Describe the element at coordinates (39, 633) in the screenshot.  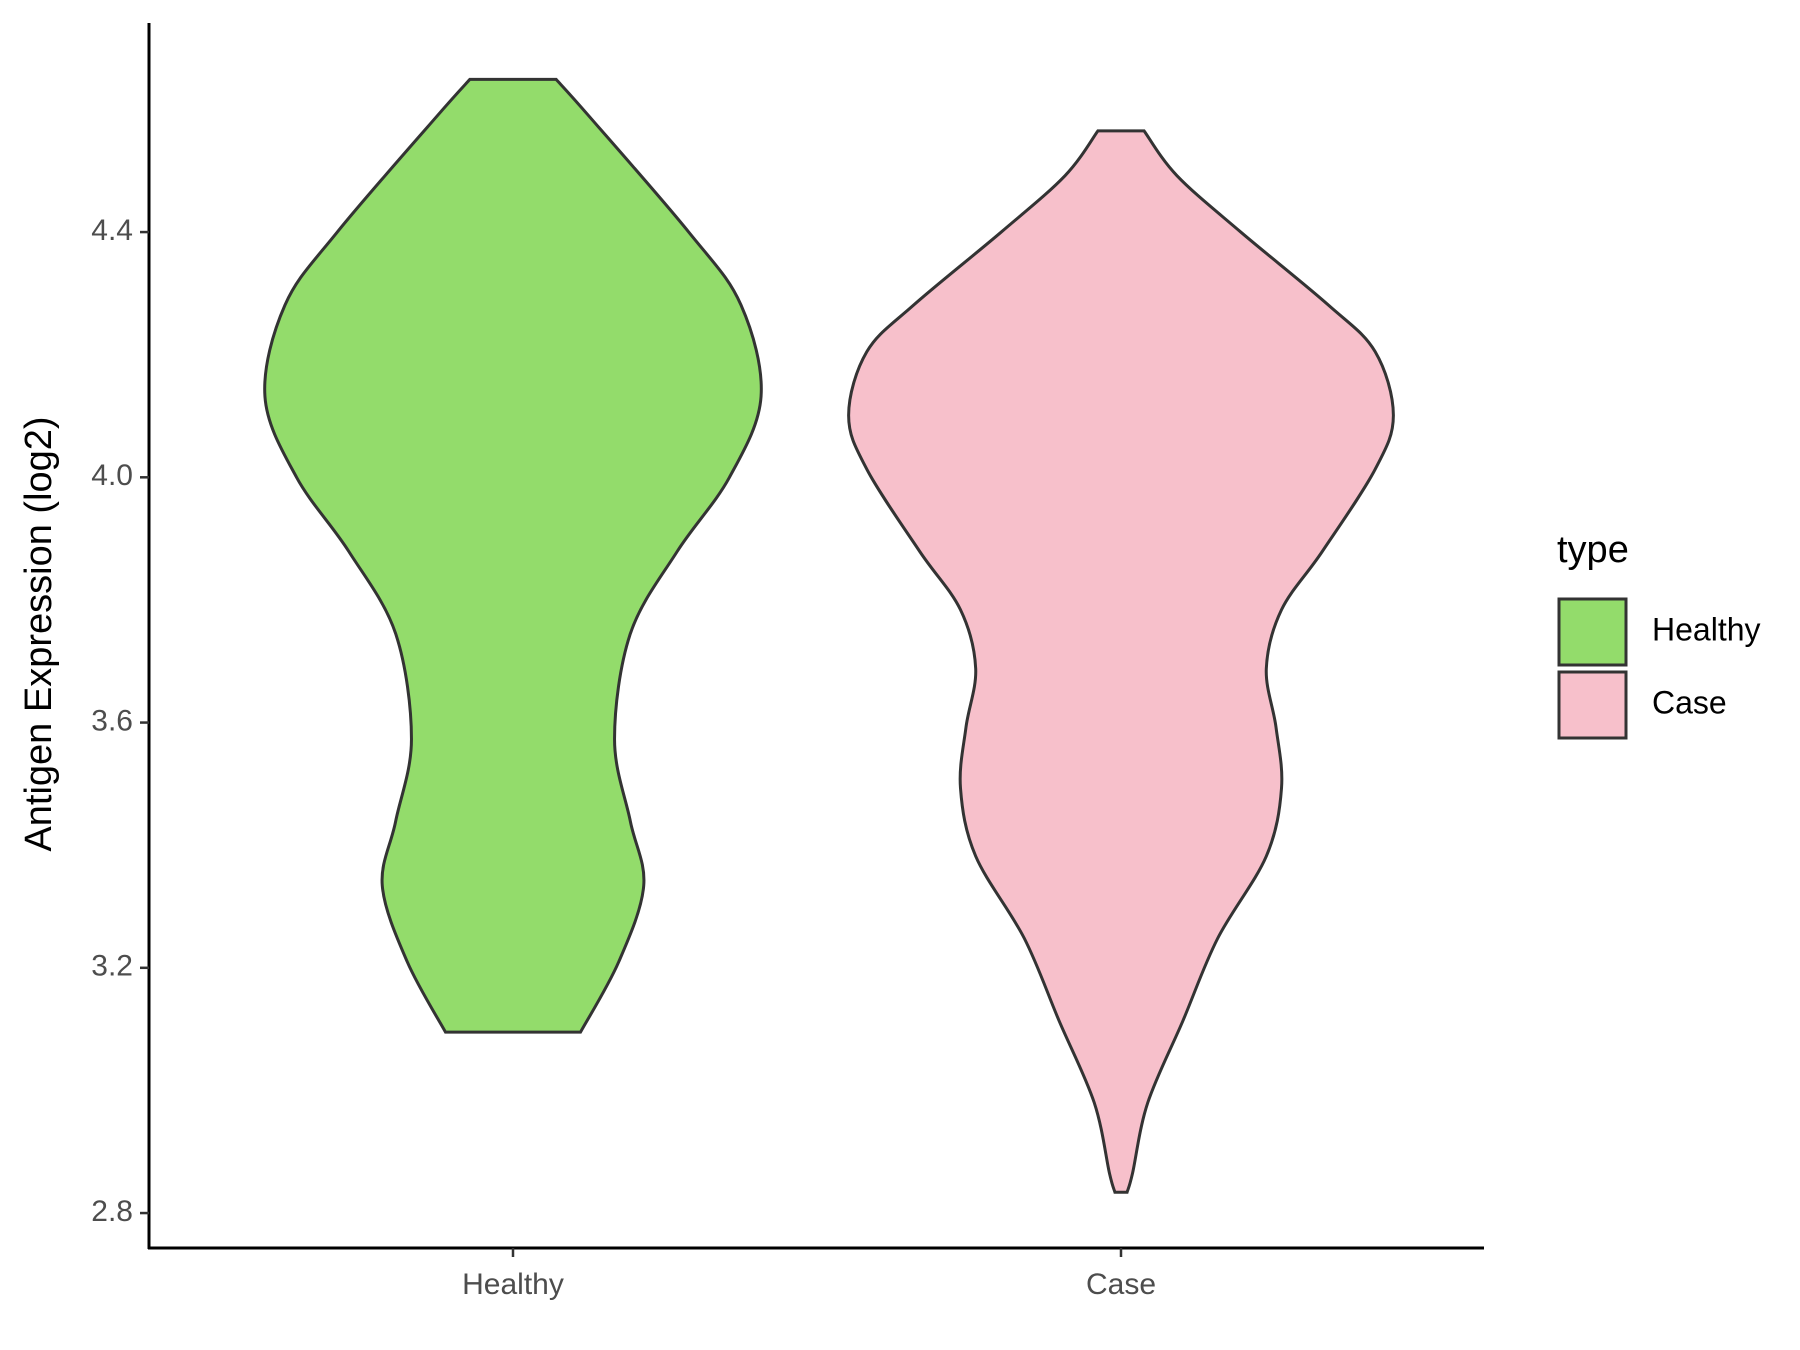
I see `y-axis-title: Antigen Expression (log2)` at that location.